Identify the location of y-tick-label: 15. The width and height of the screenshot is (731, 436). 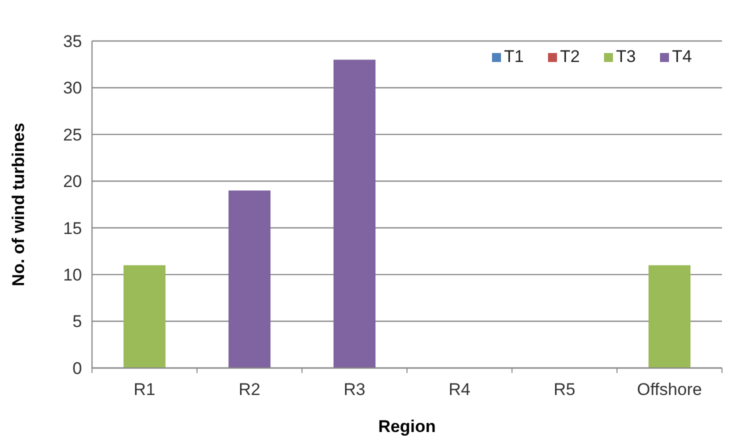
(72, 228).